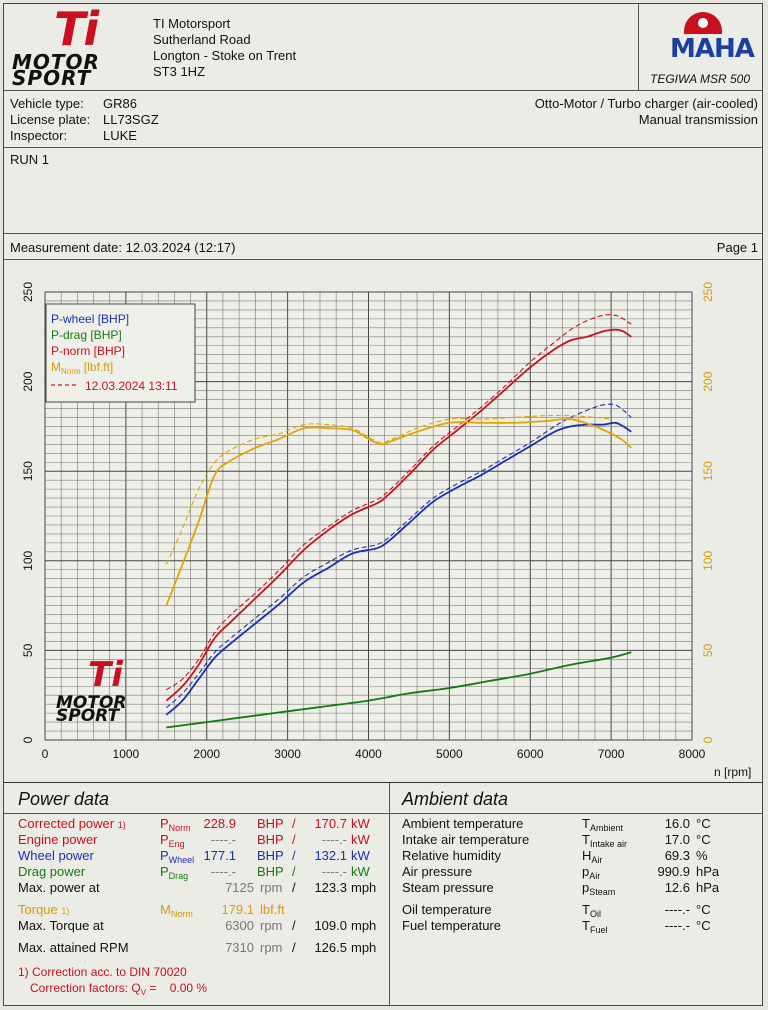 Image resolution: width=768 pixels, height=1010 pixels. Describe the element at coordinates (61, 925) in the screenshot. I see `max-torque-label: Max. Torque at` at that location.